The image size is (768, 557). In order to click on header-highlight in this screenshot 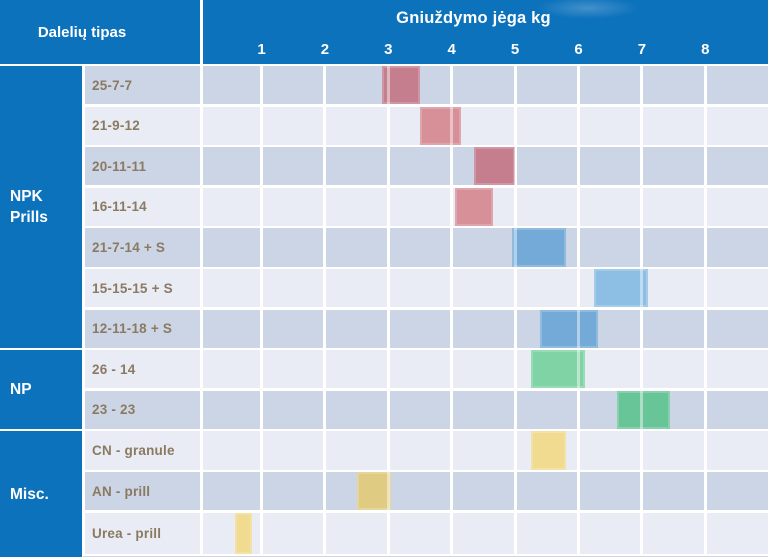, I will do `click(588, 10)`.